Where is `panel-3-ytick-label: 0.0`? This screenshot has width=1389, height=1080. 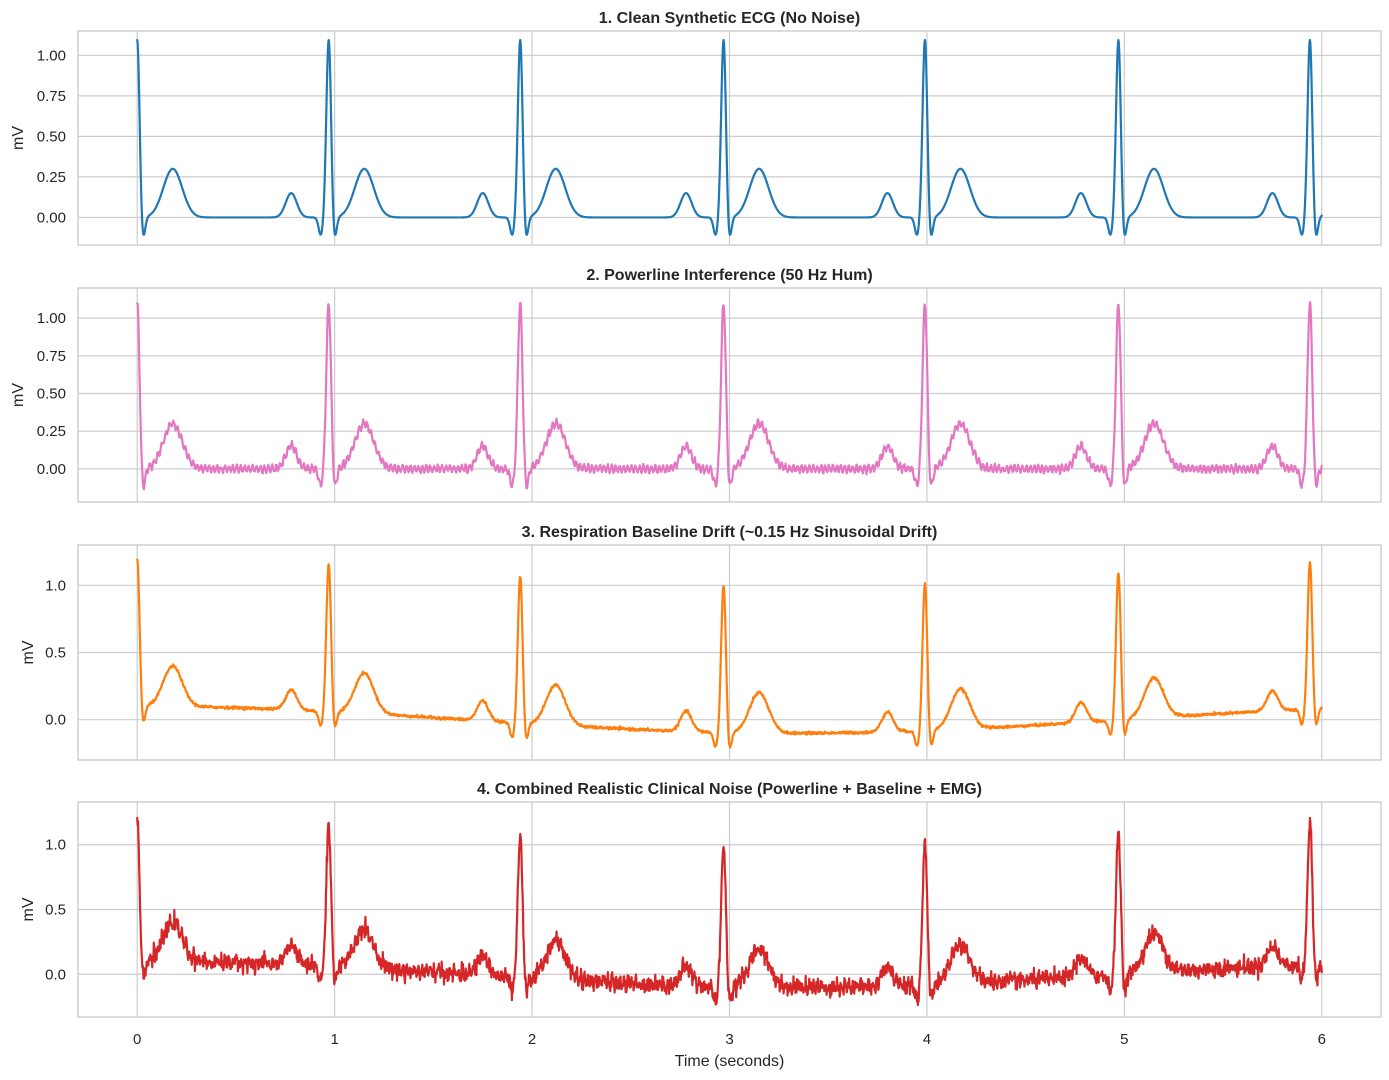
panel-3-ytick-label: 0.0 is located at coordinates (55, 720).